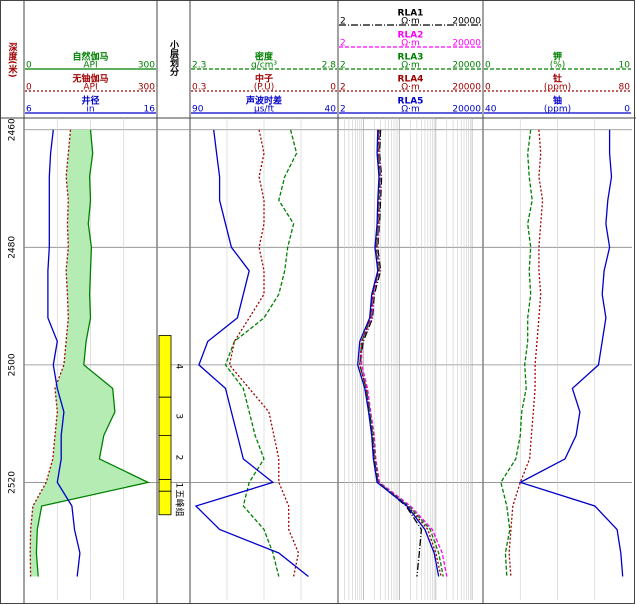 This screenshot has width=636, height=605. I want to click on curve-unit: in, so click(90, 110).